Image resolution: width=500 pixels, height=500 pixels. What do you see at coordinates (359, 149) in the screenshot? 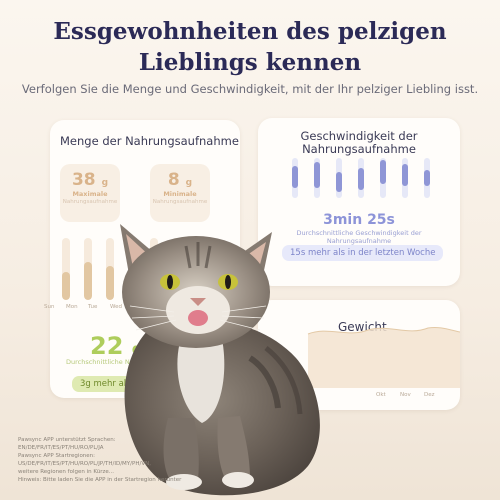
I see `speed-title-line-2: Nahrungsaufnahme` at bounding box center [359, 149].